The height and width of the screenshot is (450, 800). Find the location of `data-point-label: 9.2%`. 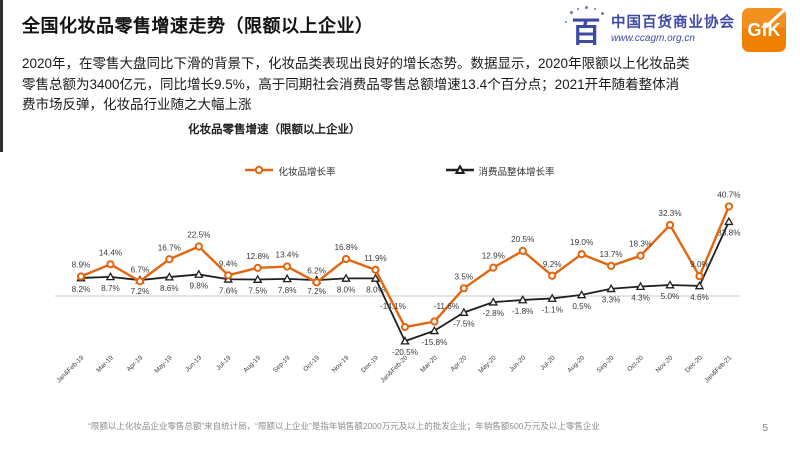

data-point-label: 9.2% is located at coordinates (552, 264).